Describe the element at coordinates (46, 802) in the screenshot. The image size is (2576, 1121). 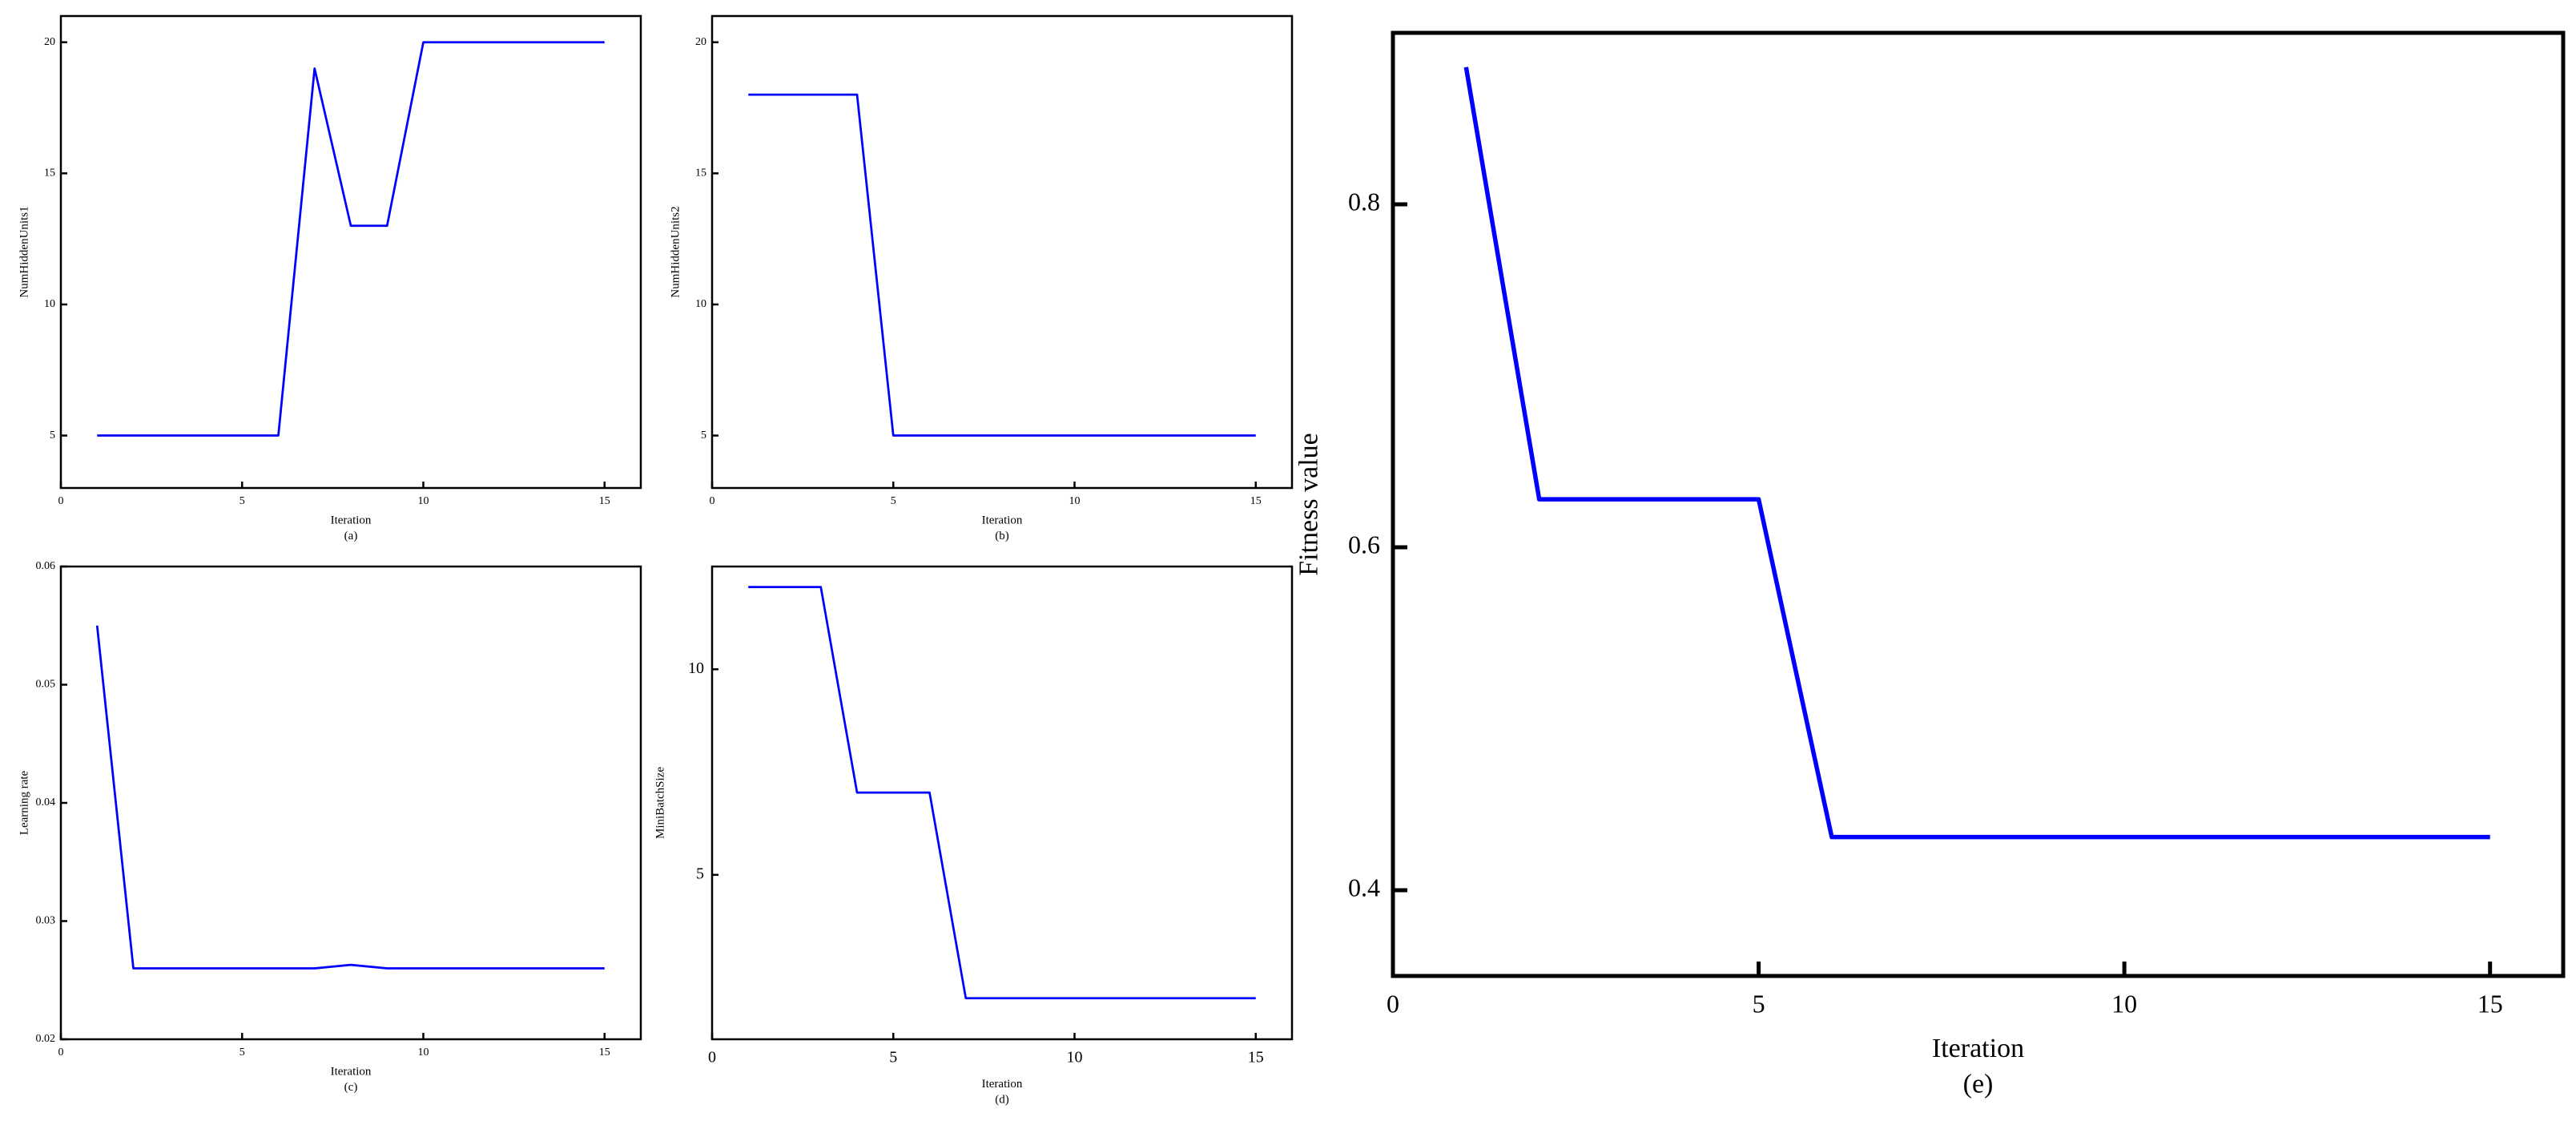
I see `y-tick-label: 0.04` at that location.